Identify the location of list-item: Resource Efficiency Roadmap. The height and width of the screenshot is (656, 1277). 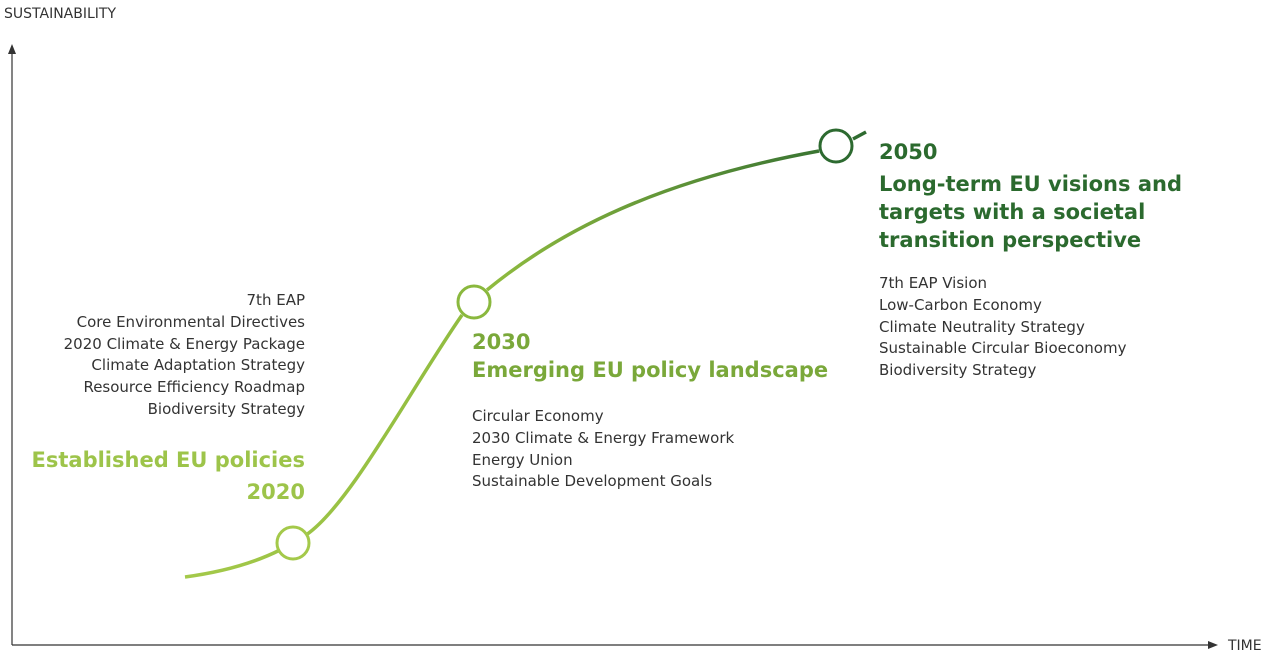
(194, 387).